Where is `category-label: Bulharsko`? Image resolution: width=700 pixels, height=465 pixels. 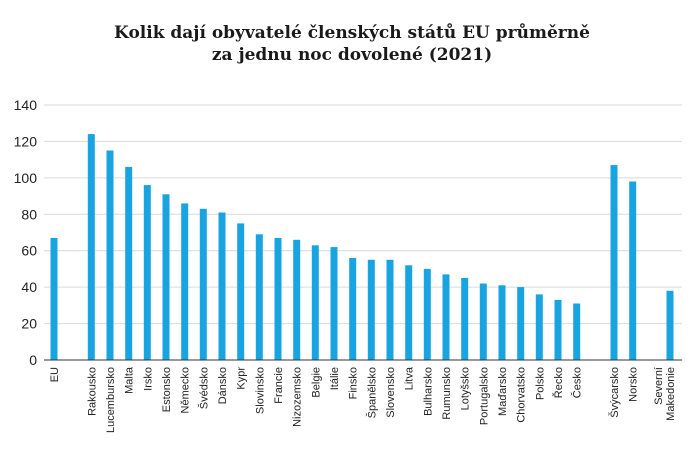 category-label: Bulharsko is located at coordinates (428, 391).